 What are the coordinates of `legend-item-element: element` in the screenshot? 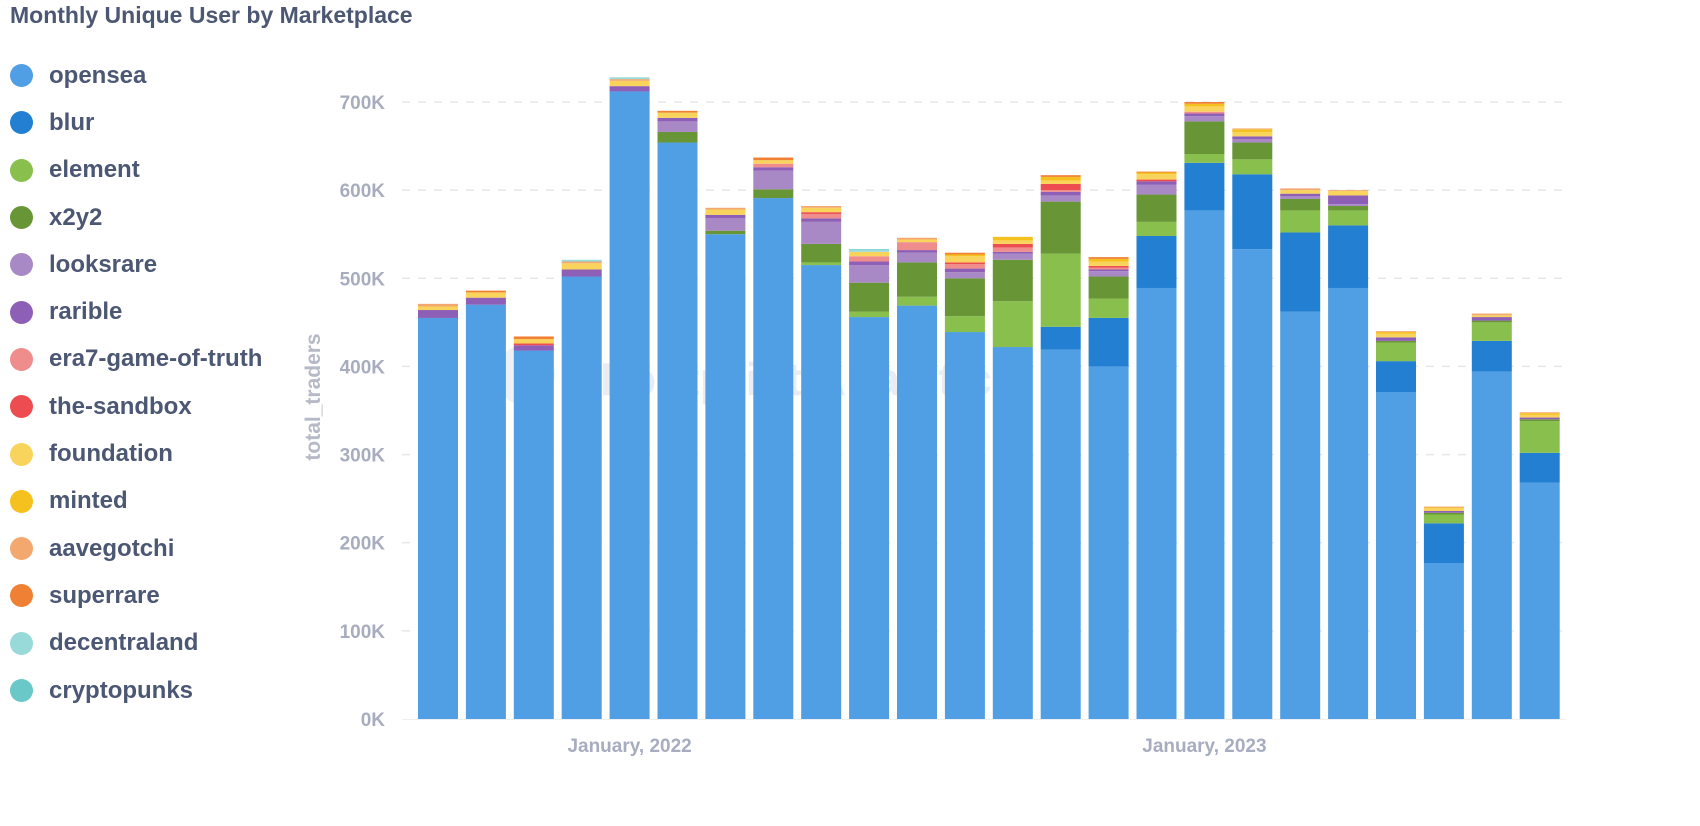 It's located at (136, 170).